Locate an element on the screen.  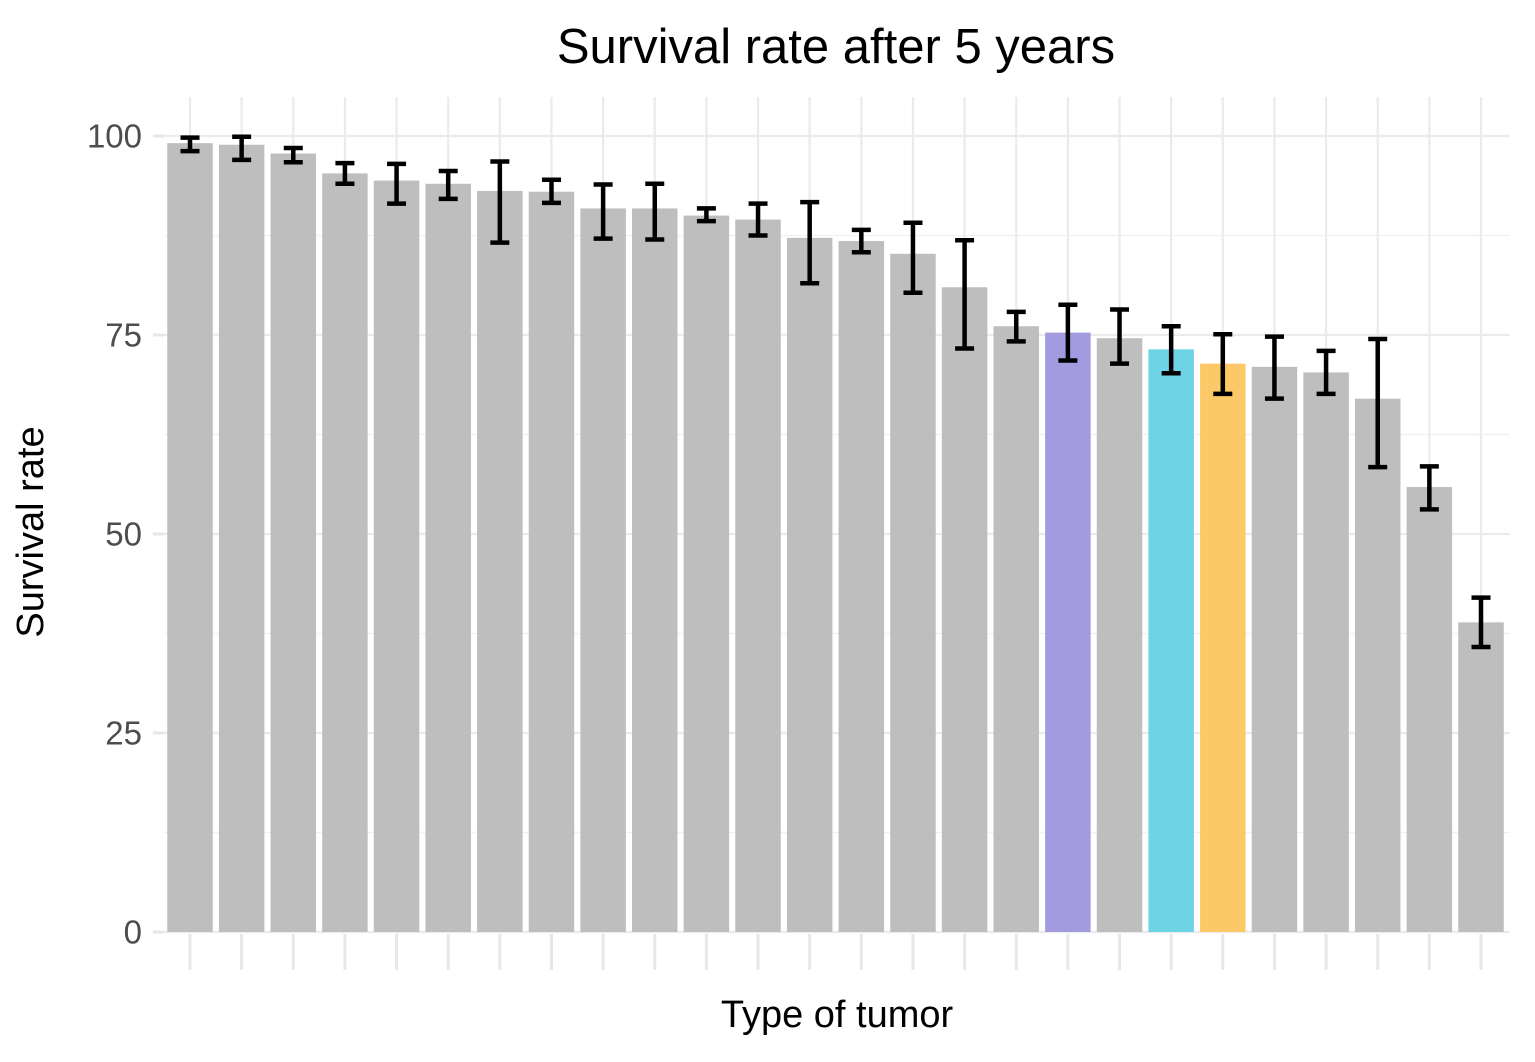
y-tick-label: 25 is located at coordinates (123, 733).